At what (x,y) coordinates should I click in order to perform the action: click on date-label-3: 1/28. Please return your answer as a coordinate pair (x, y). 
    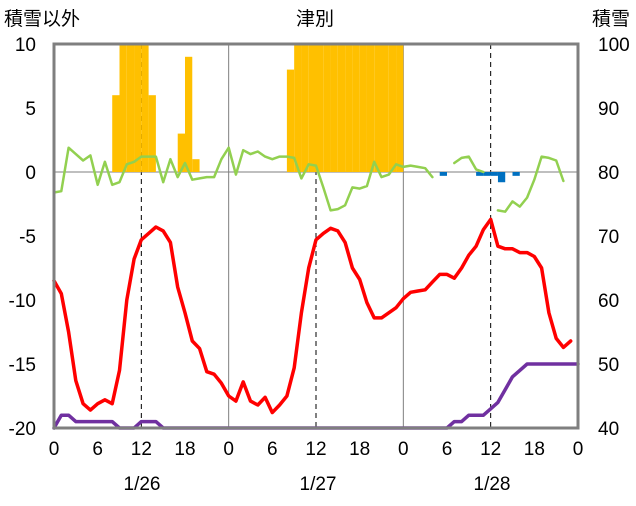
    Looking at the image, I should click on (492, 484).